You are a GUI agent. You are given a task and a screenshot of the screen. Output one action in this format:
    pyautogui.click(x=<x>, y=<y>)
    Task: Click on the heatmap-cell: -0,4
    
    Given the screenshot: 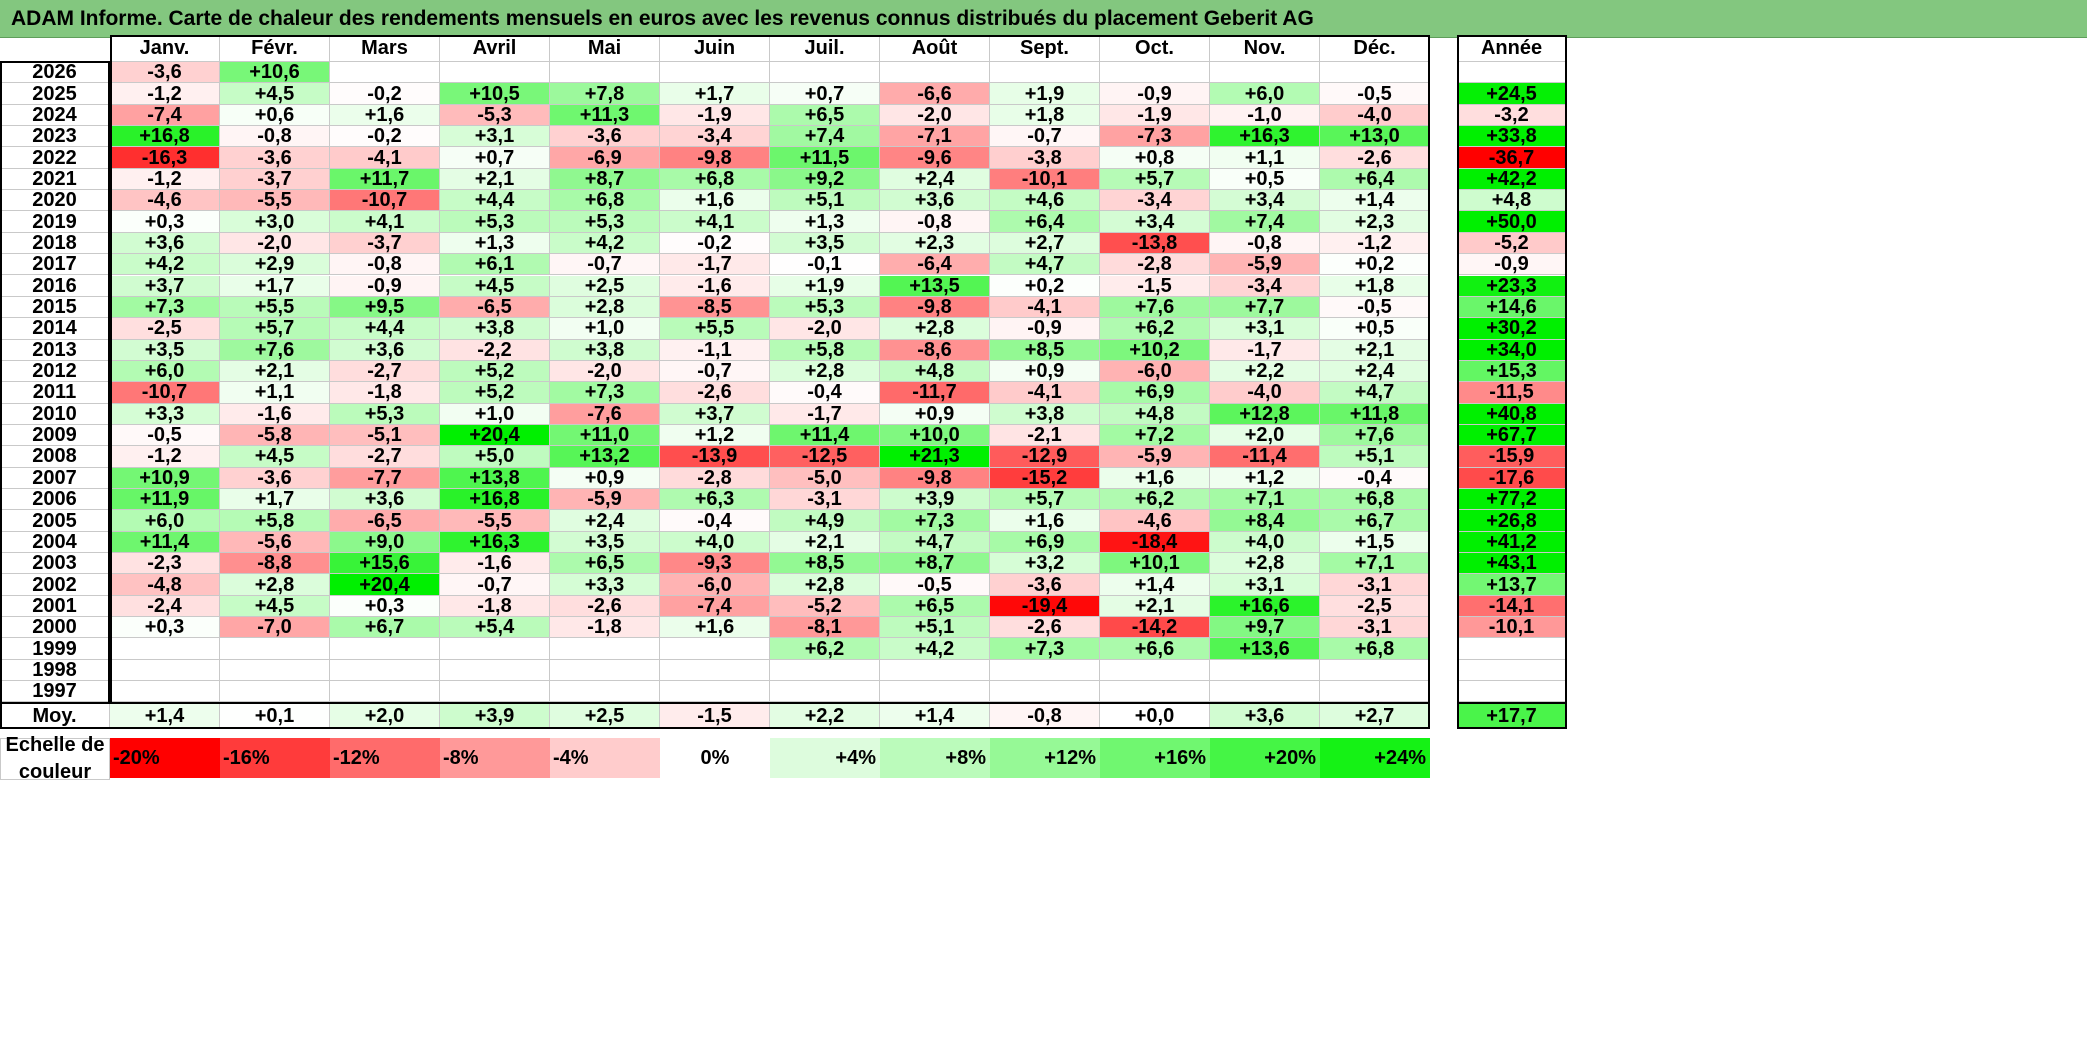 What is the action you would take?
    pyautogui.click(x=715, y=521)
    